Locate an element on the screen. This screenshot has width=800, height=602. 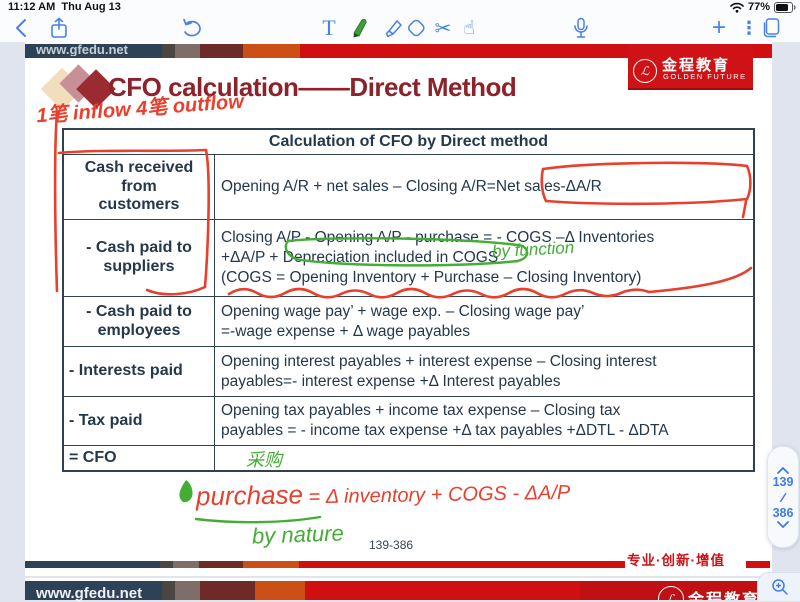
page-navigator: 139 / 386 is located at coordinates (783, 497).